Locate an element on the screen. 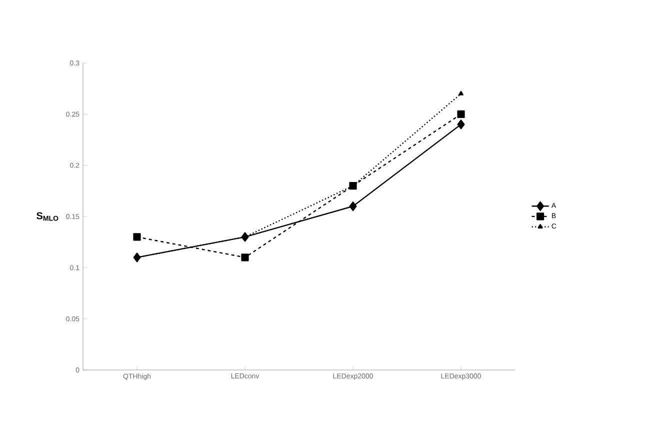 The width and height of the screenshot is (653, 433). y-axis-title: S$_{MLO}$ is located at coordinates (47, 216).